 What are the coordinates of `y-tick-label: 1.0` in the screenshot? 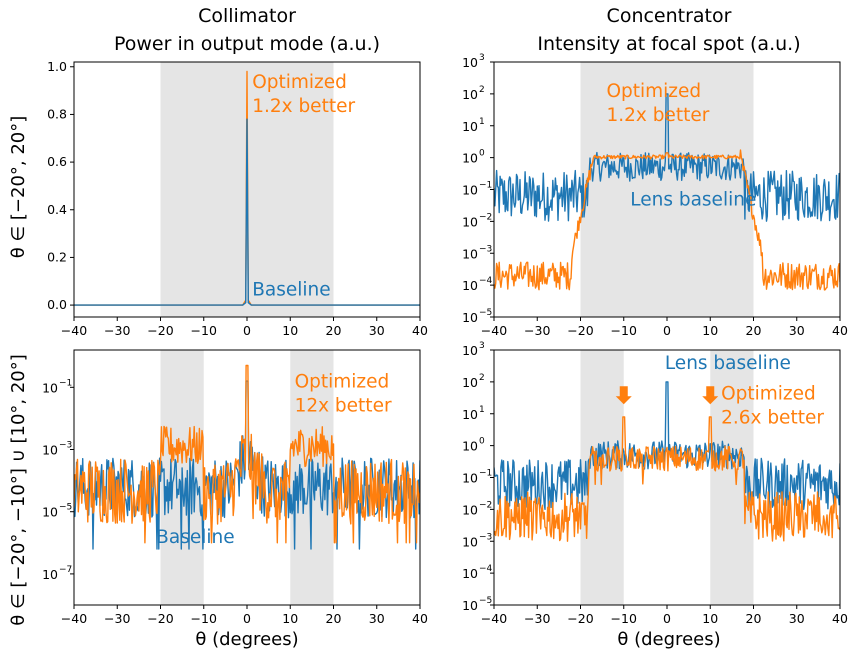 It's located at (57, 66).